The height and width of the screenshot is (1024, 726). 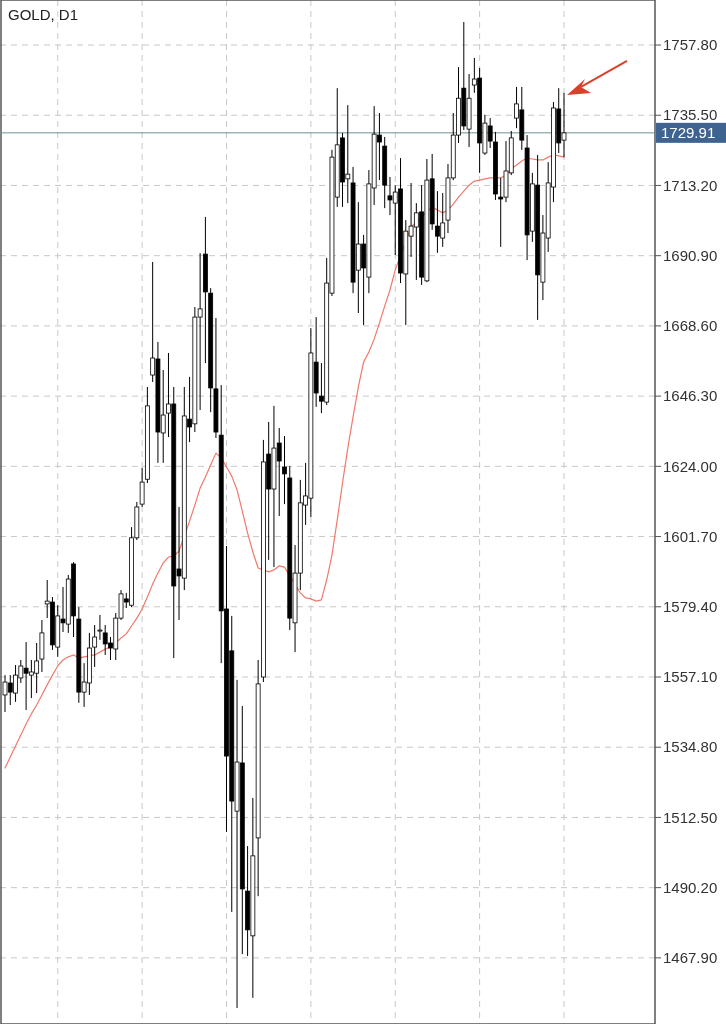 I want to click on y-tick-label: 1512.50, so click(x=690, y=817).